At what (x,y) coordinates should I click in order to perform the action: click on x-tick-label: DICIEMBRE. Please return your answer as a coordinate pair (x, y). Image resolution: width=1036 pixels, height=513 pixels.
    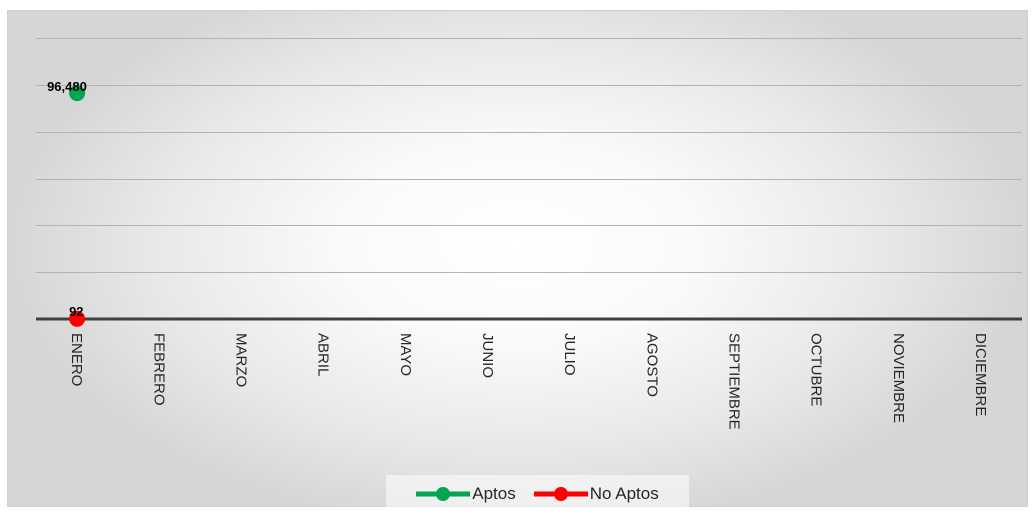
    Looking at the image, I should click on (980, 374).